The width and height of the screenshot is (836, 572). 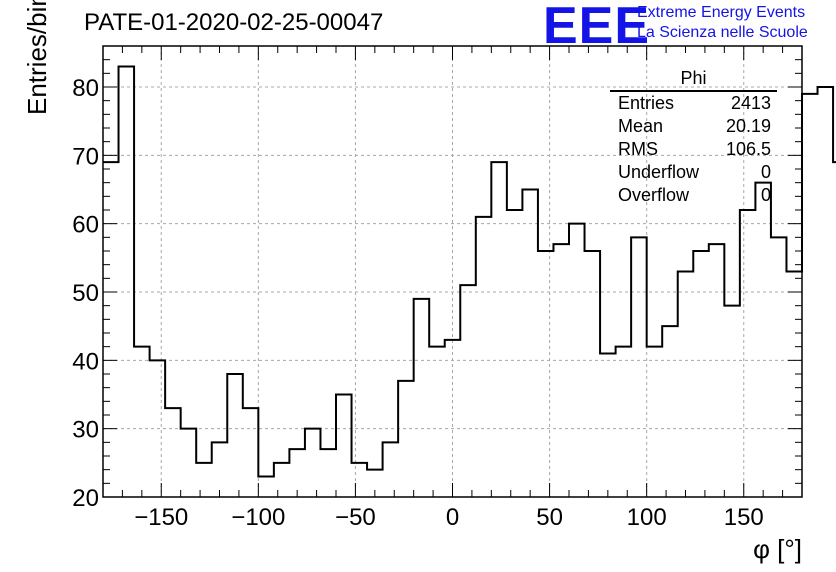 What do you see at coordinates (638, 149) in the screenshot?
I see `stats-label: RMS` at bounding box center [638, 149].